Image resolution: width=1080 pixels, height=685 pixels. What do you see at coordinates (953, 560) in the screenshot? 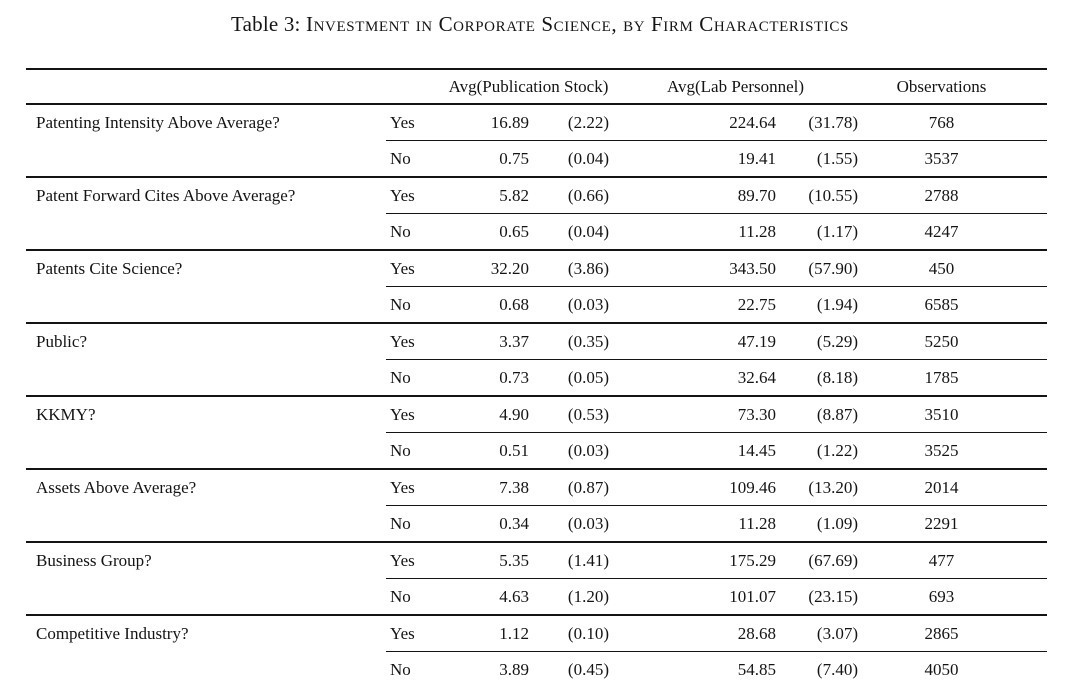
I see `cell-observations: 477` at bounding box center [953, 560].